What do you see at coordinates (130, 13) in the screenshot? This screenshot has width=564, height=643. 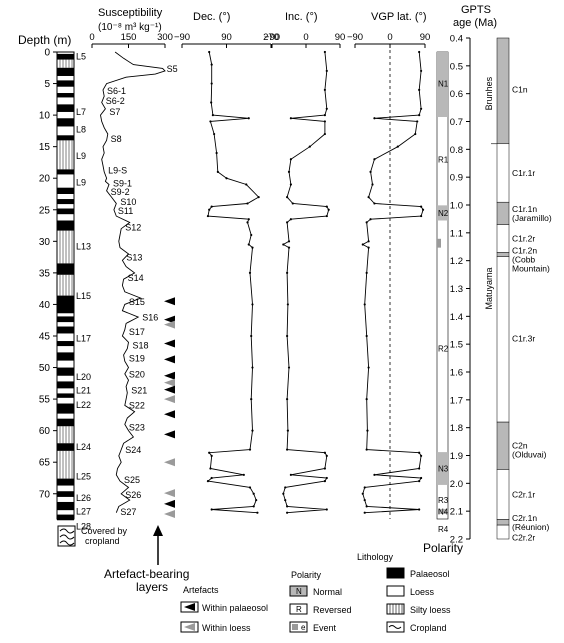 I see `susceptibility-title: Susceptibility` at bounding box center [130, 13].